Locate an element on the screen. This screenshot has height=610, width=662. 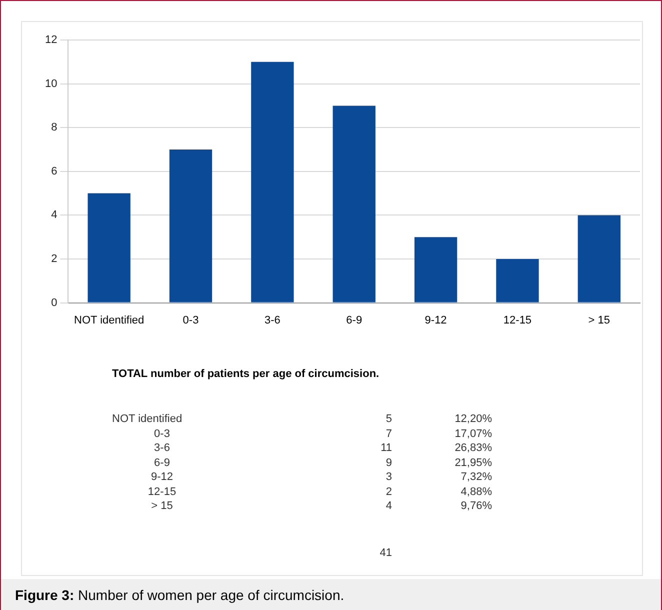
text: 12,20% is located at coordinates (473, 419).